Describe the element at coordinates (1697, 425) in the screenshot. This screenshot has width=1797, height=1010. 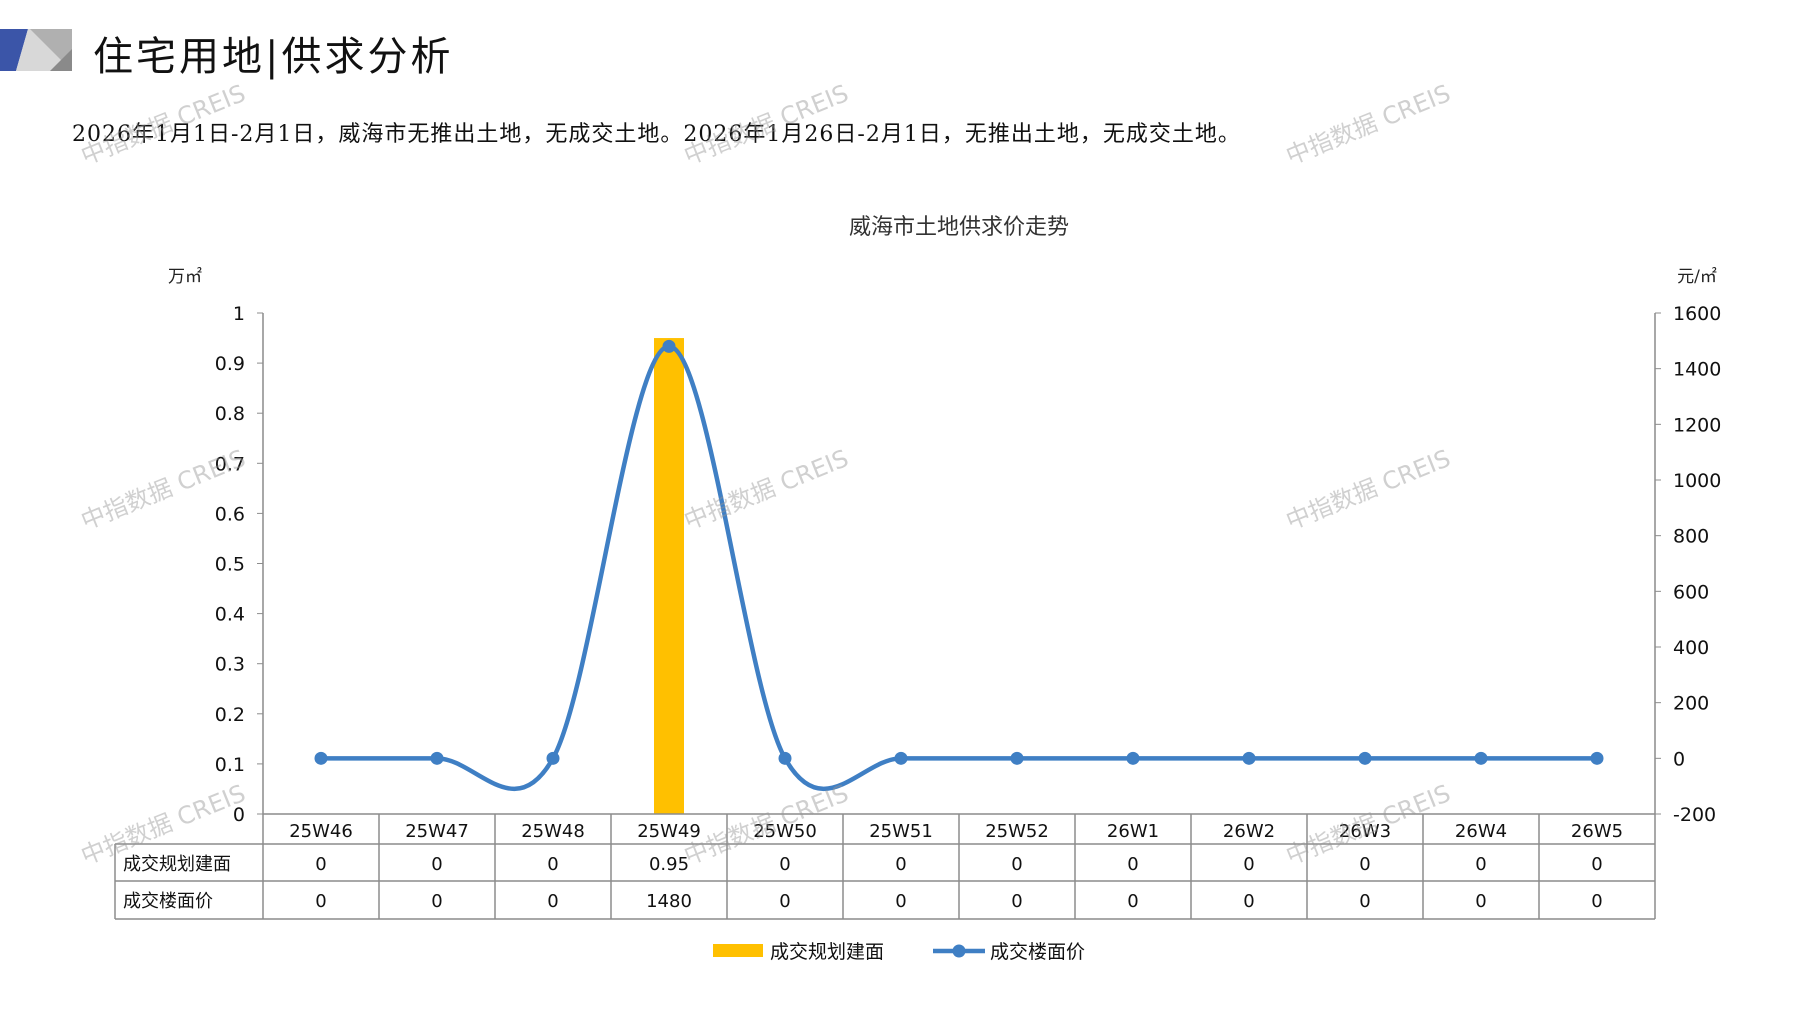
I see `y-right-tick-label: 1200` at that location.